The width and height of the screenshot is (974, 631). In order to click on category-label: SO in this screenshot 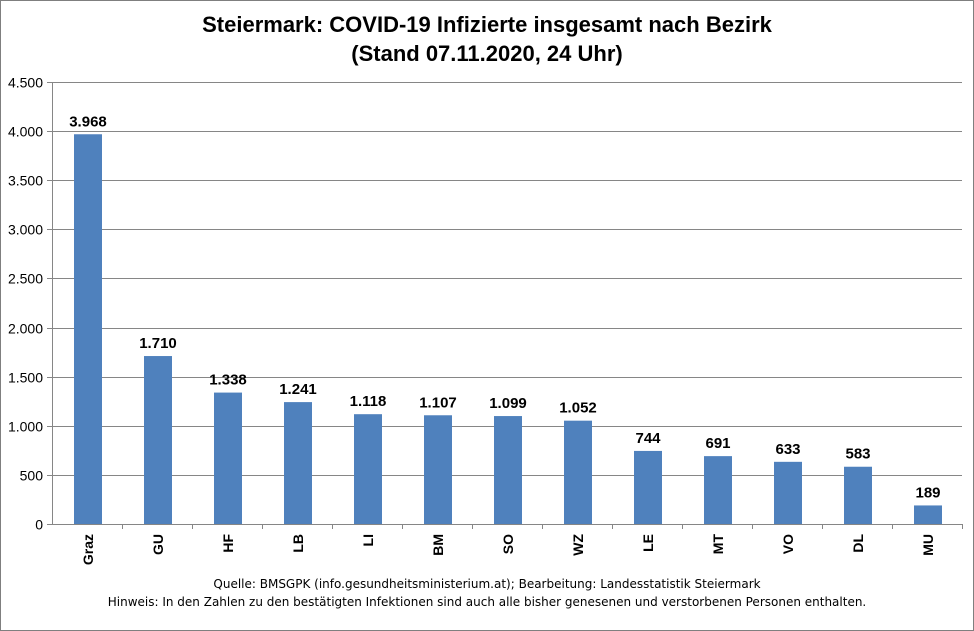, I will do `click(508, 544)`.